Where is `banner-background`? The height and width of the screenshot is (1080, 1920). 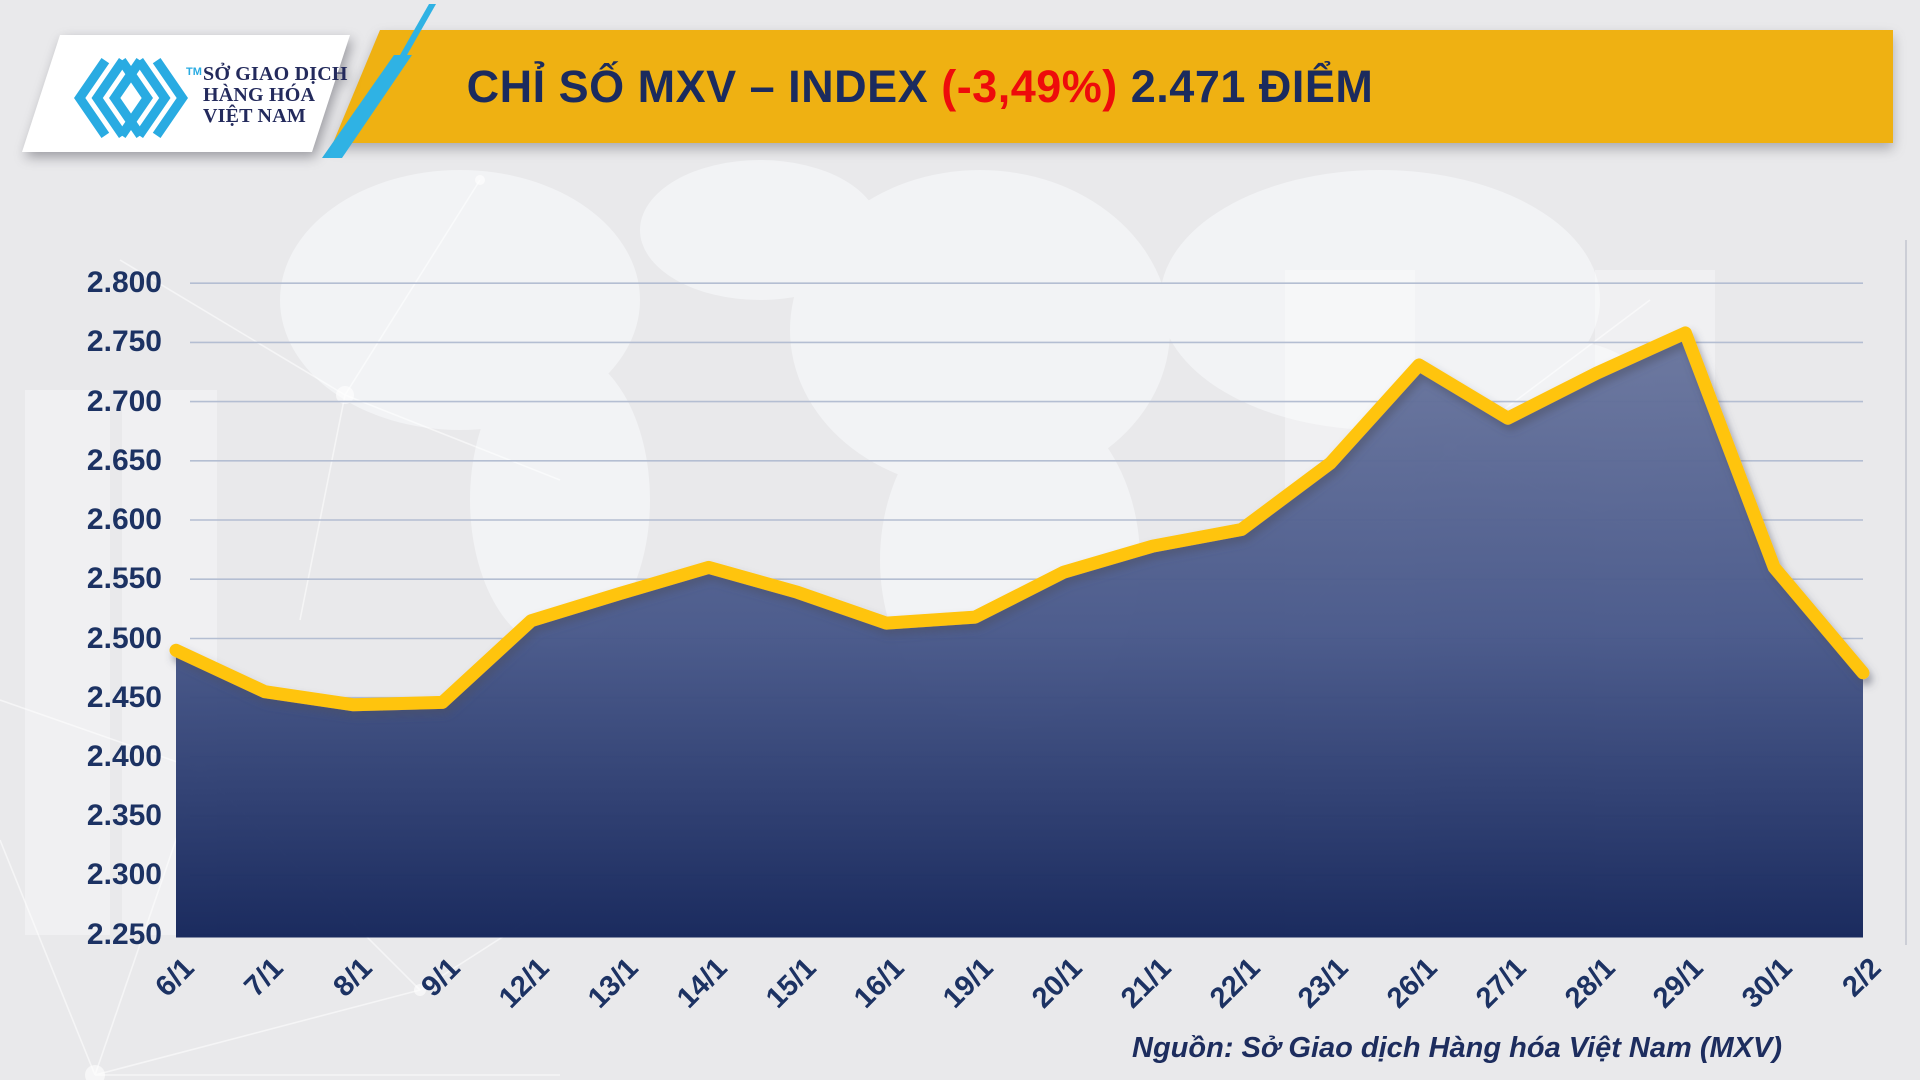 banner-background is located at coordinates (1113, 86).